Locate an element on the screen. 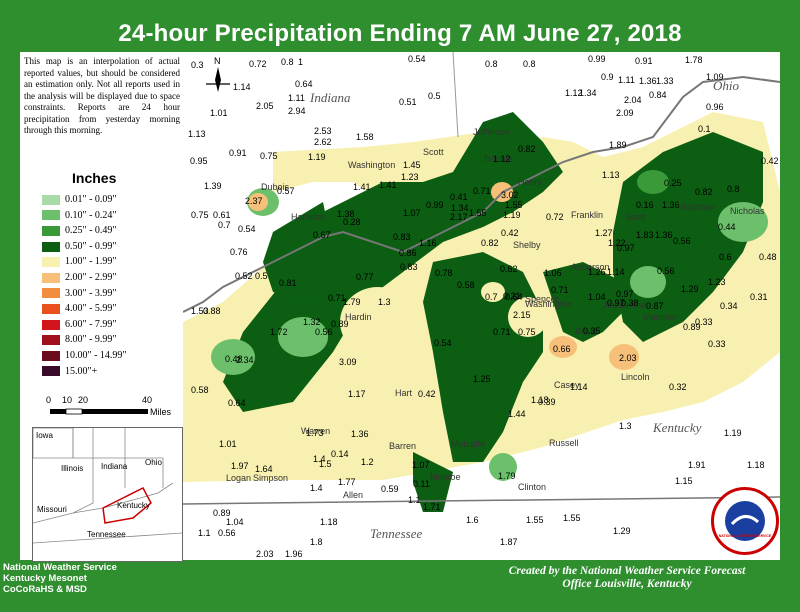  precip-value: 2.53 is located at coordinates (323, 131).